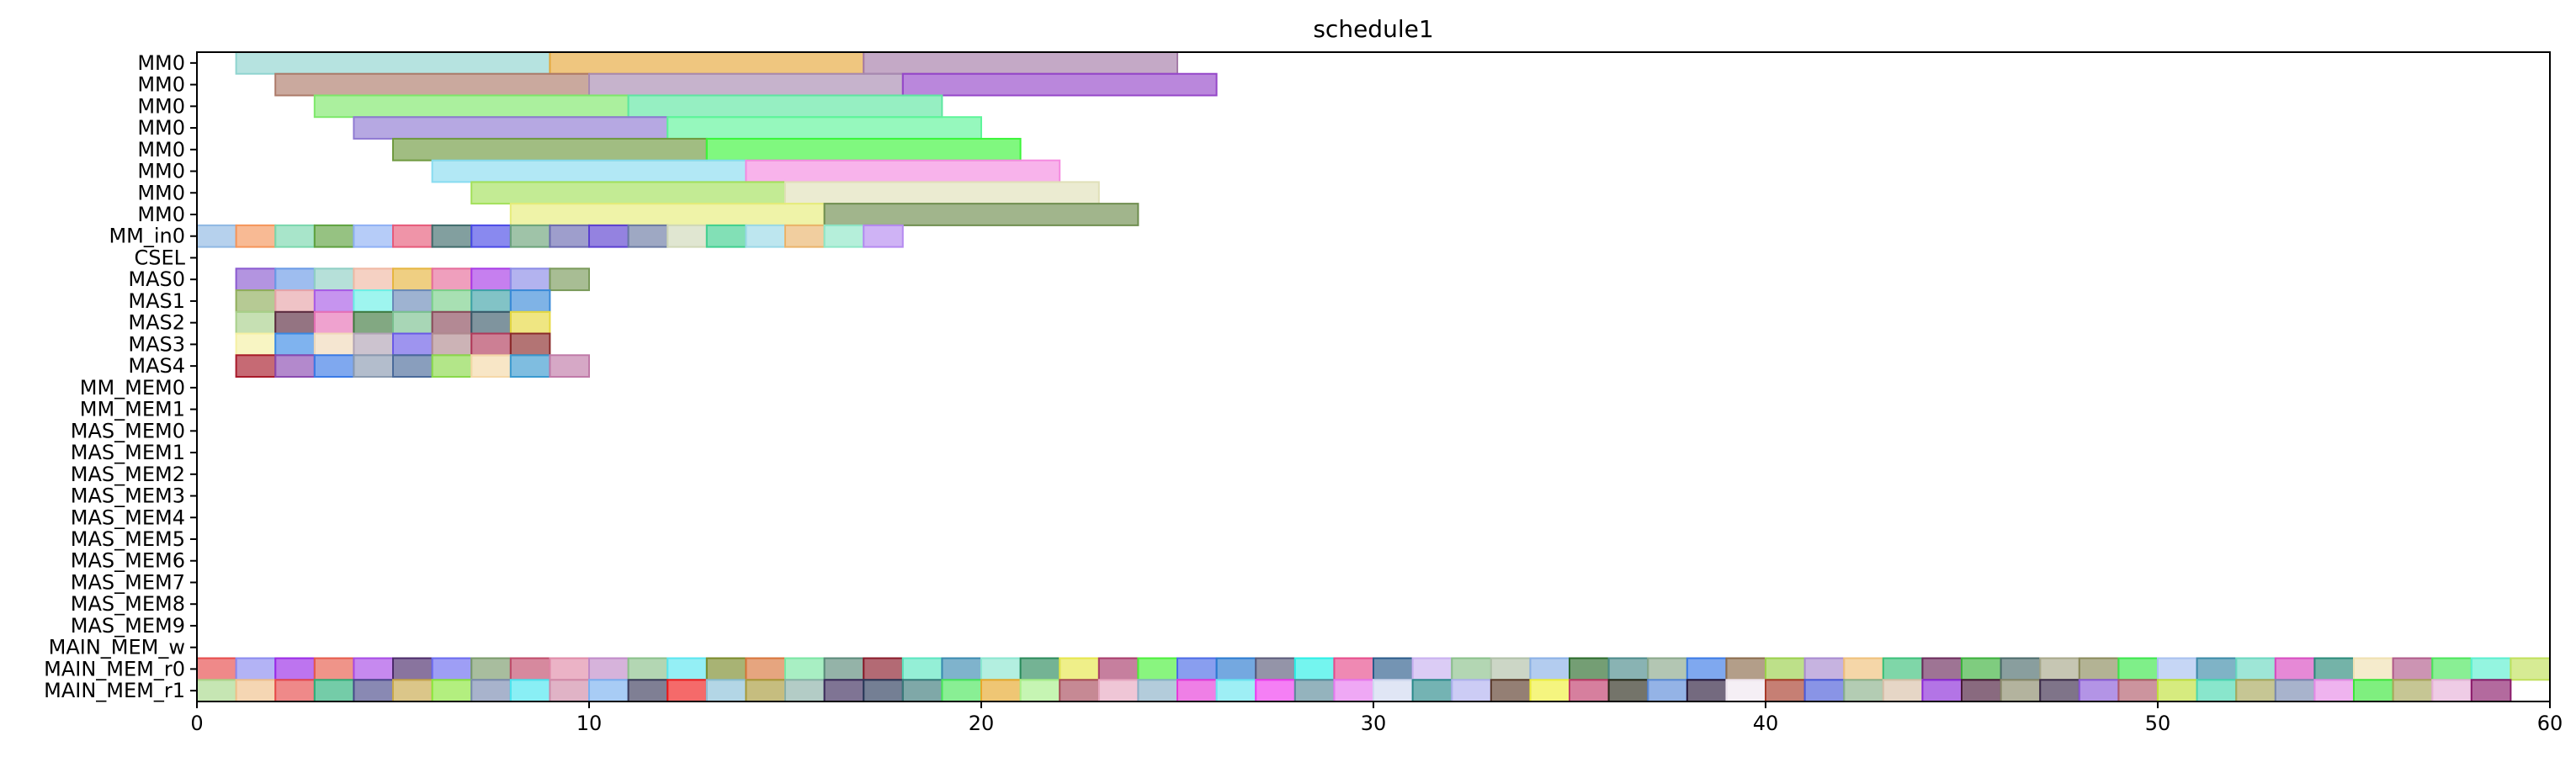 The width and height of the screenshot is (2576, 757). Describe the element at coordinates (128, 604) in the screenshot. I see `y-tick-label: MAS_MEM8` at that location.